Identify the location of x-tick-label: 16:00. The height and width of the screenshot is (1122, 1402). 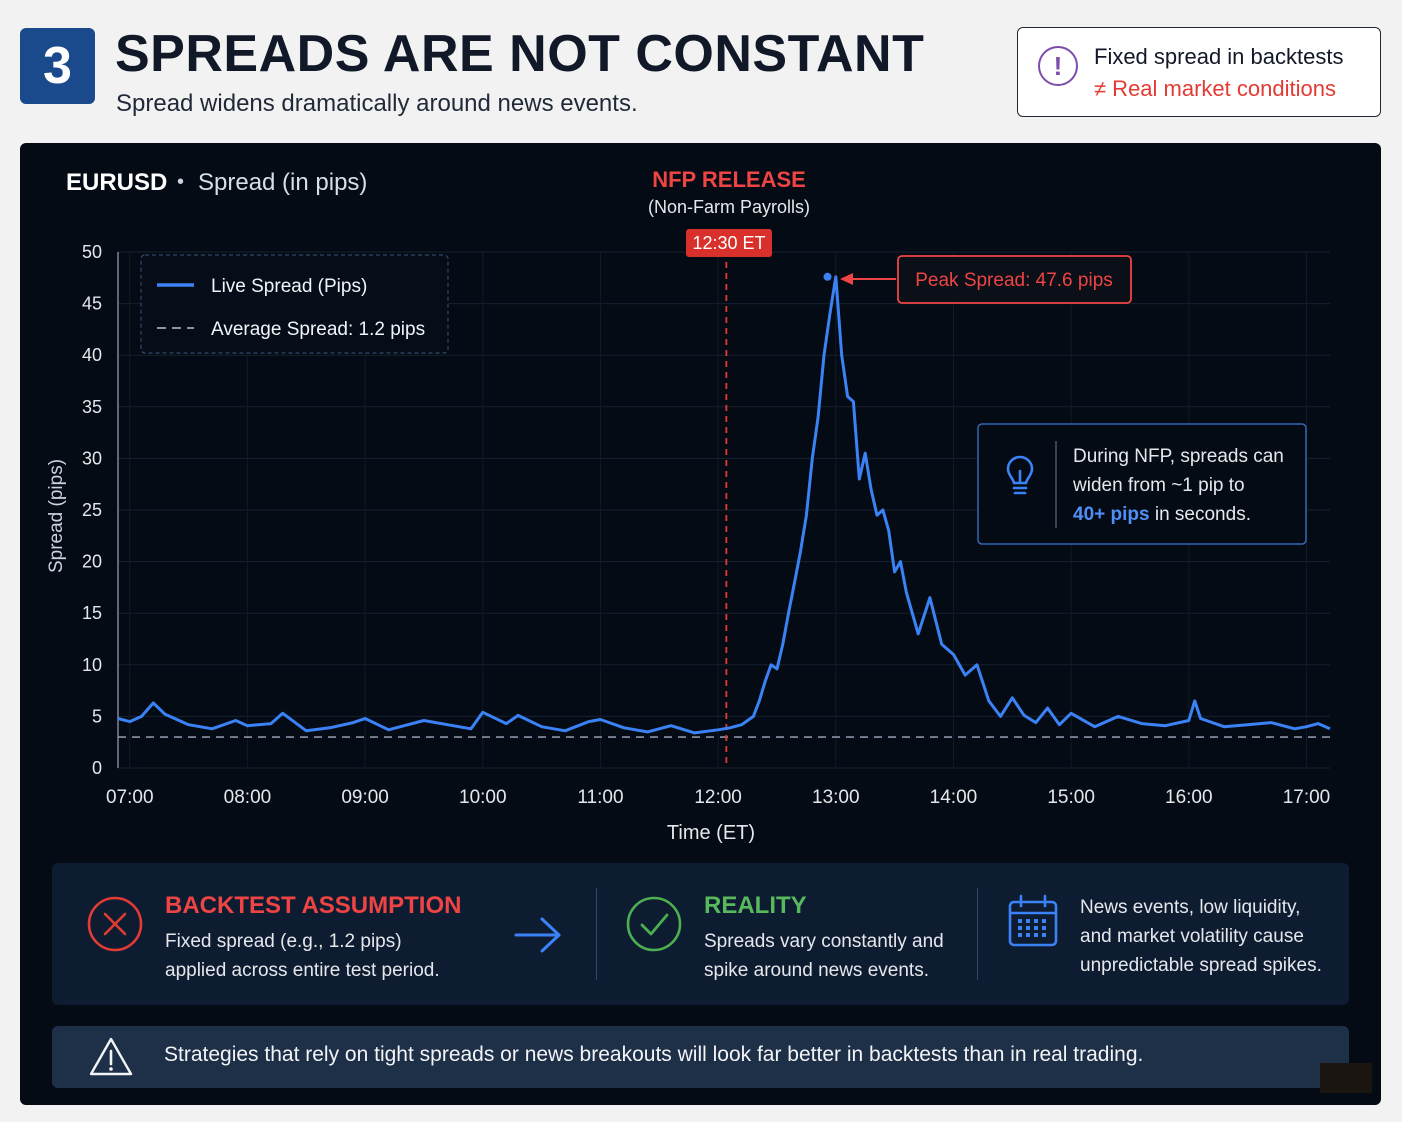
(1189, 797).